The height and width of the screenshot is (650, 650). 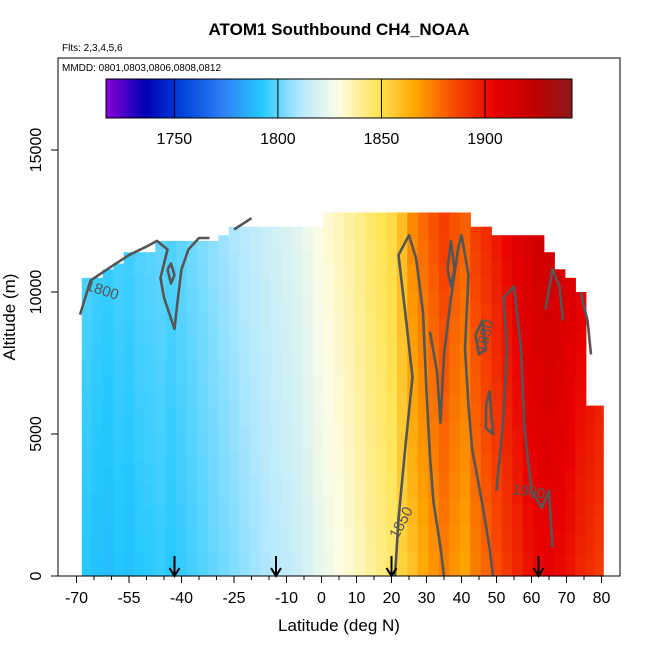 I want to click on x-tick-label: -70, so click(x=76, y=598).